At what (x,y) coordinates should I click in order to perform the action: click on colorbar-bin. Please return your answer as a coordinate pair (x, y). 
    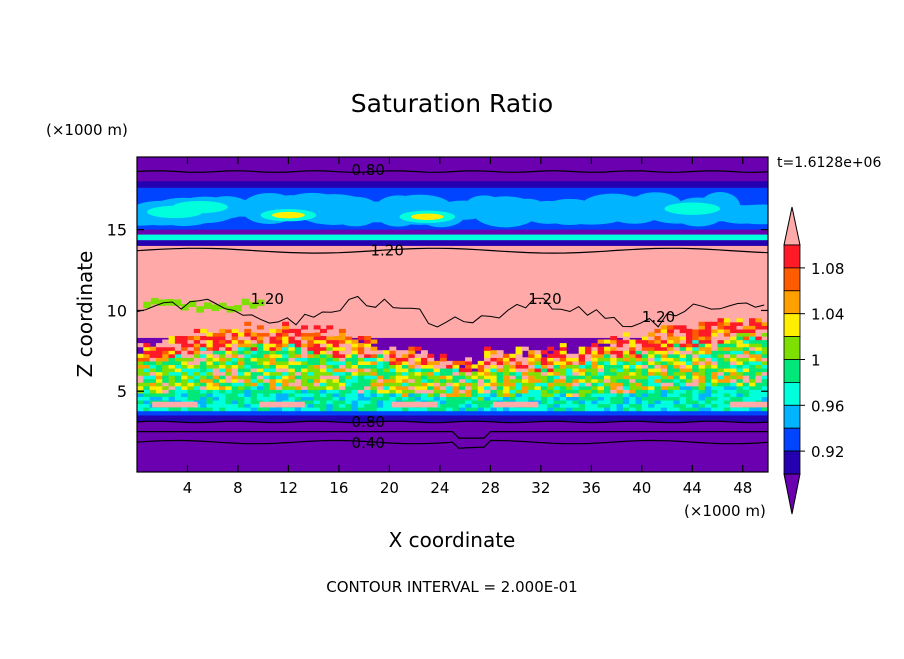
    Looking at the image, I should click on (792, 439).